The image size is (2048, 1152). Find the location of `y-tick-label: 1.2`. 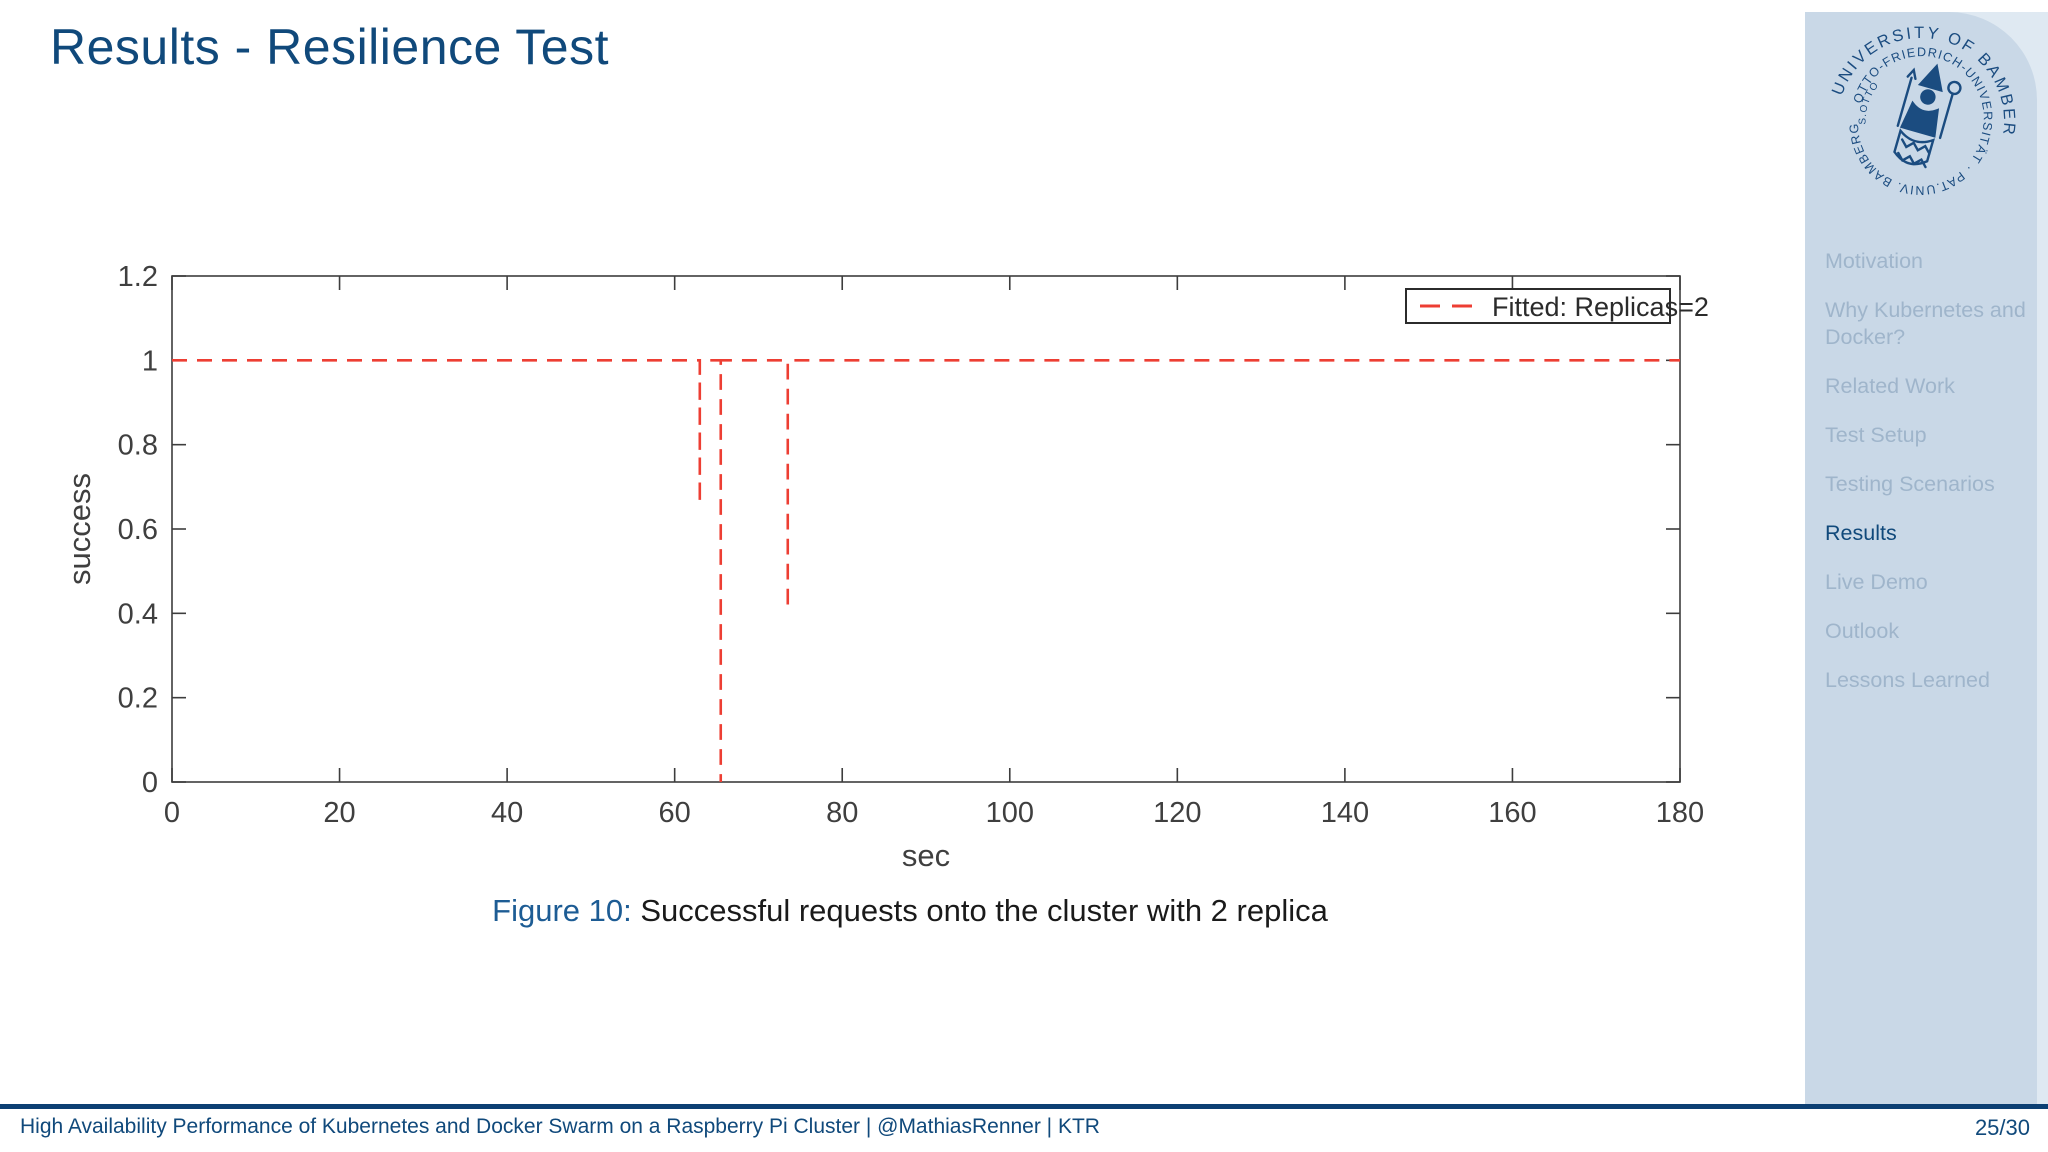

y-tick-label: 1.2 is located at coordinates (138, 277).